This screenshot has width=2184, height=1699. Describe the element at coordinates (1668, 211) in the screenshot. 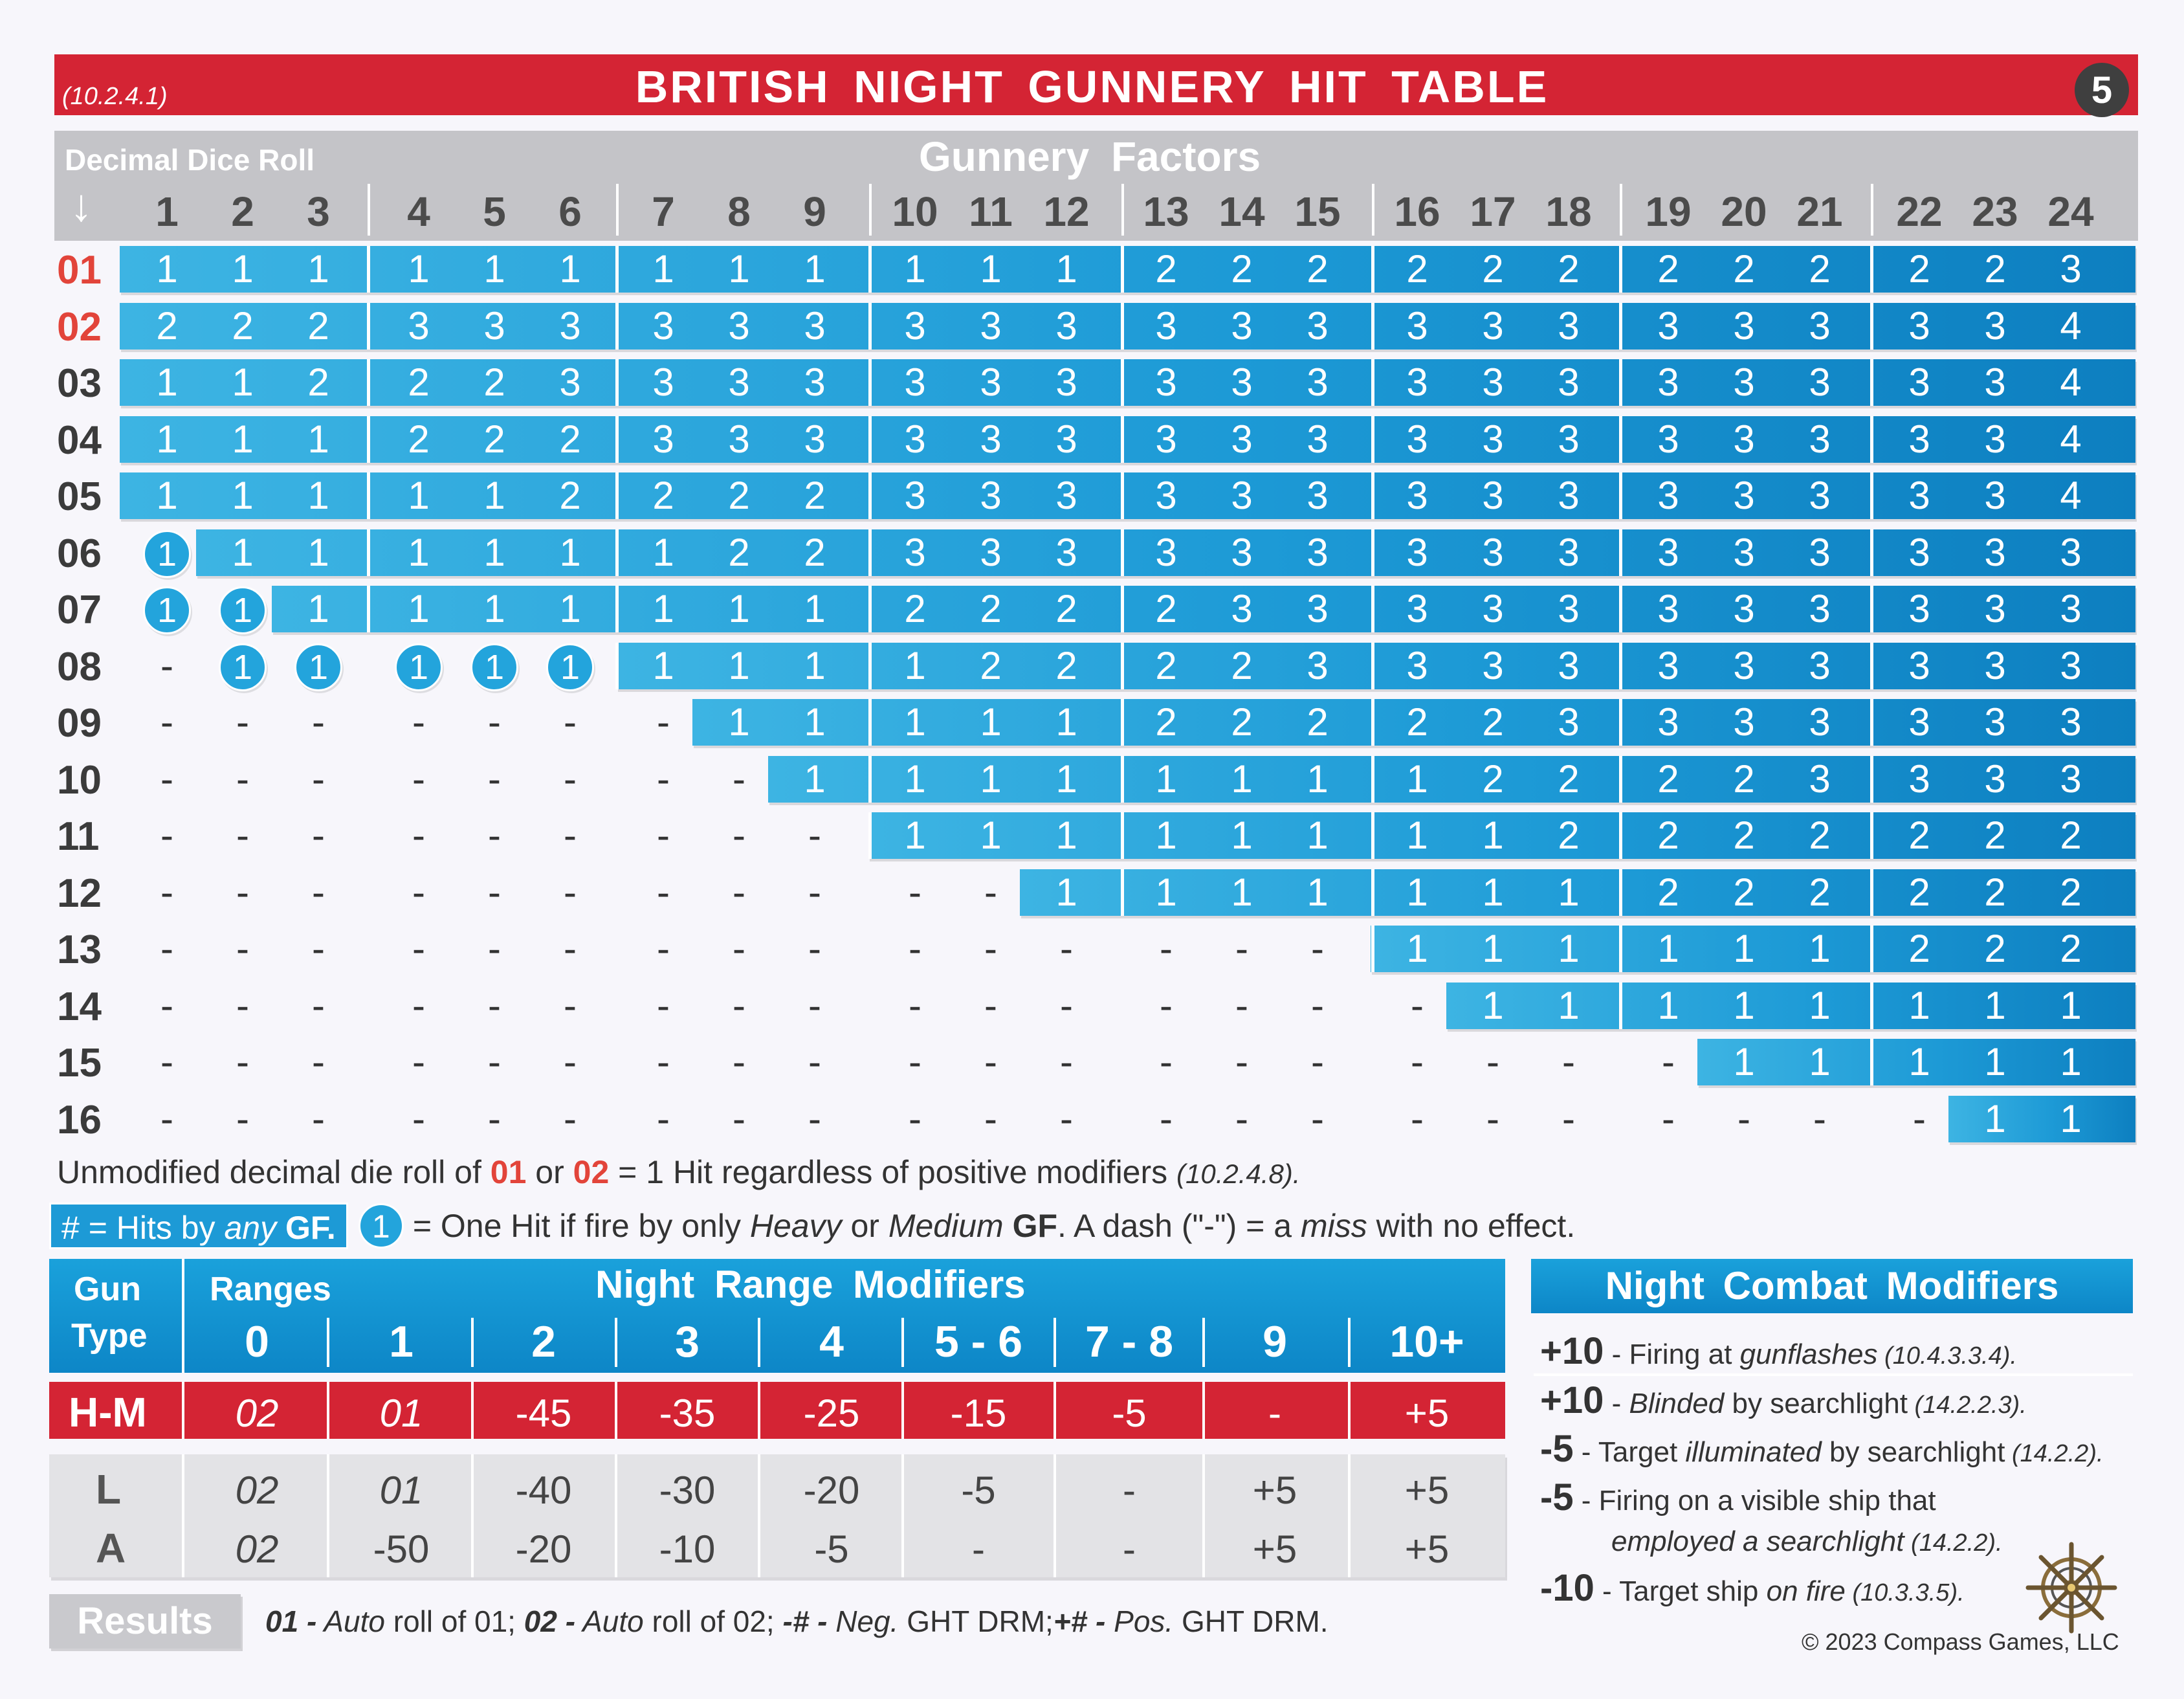

I see `column-header: 19` at that location.